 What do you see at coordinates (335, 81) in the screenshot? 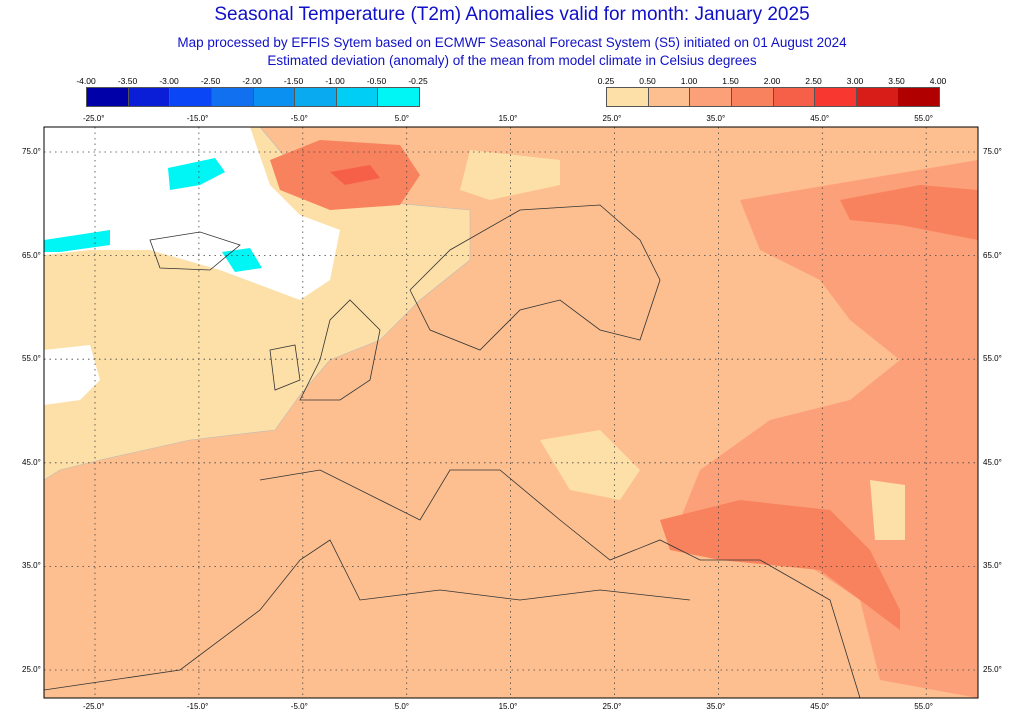
I see `legend-label: -1.00` at bounding box center [335, 81].